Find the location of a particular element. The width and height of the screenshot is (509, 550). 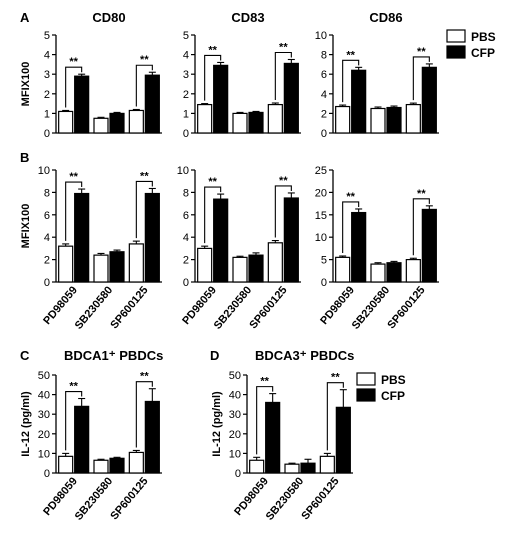

legend-label: PBS is located at coordinates (483, 37).